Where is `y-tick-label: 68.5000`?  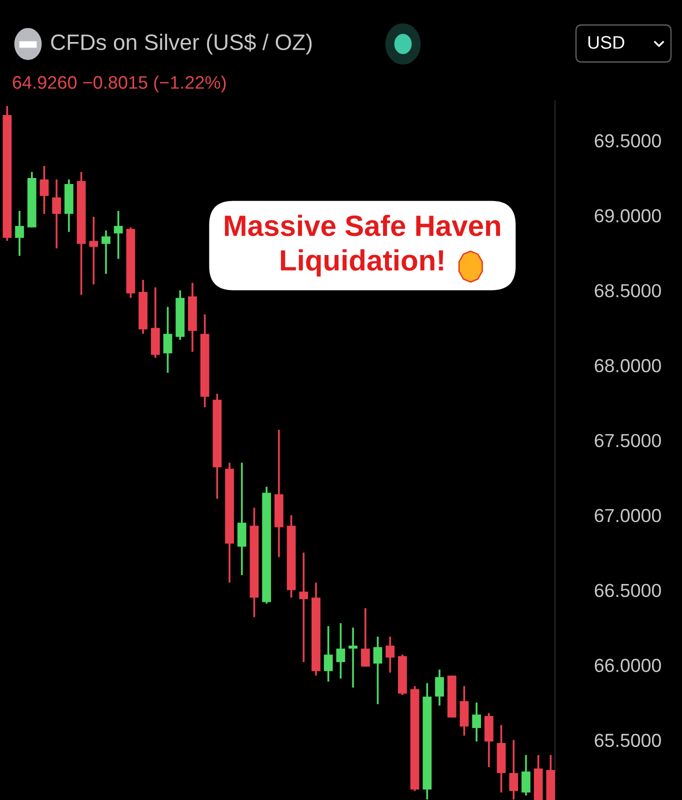 y-tick-label: 68.5000 is located at coordinates (627, 291).